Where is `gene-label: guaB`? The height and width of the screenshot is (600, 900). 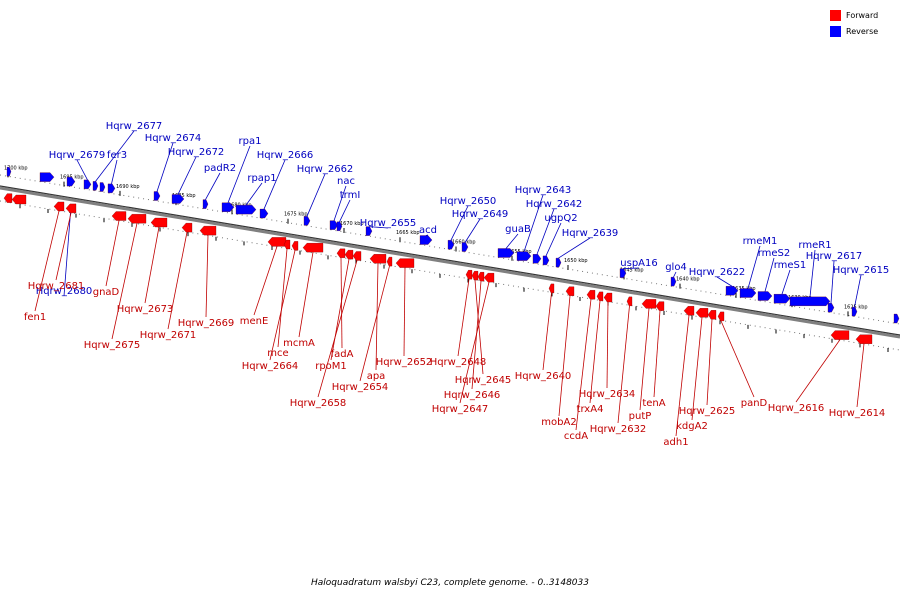 gene-label: guaB is located at coordinates (518, 229).